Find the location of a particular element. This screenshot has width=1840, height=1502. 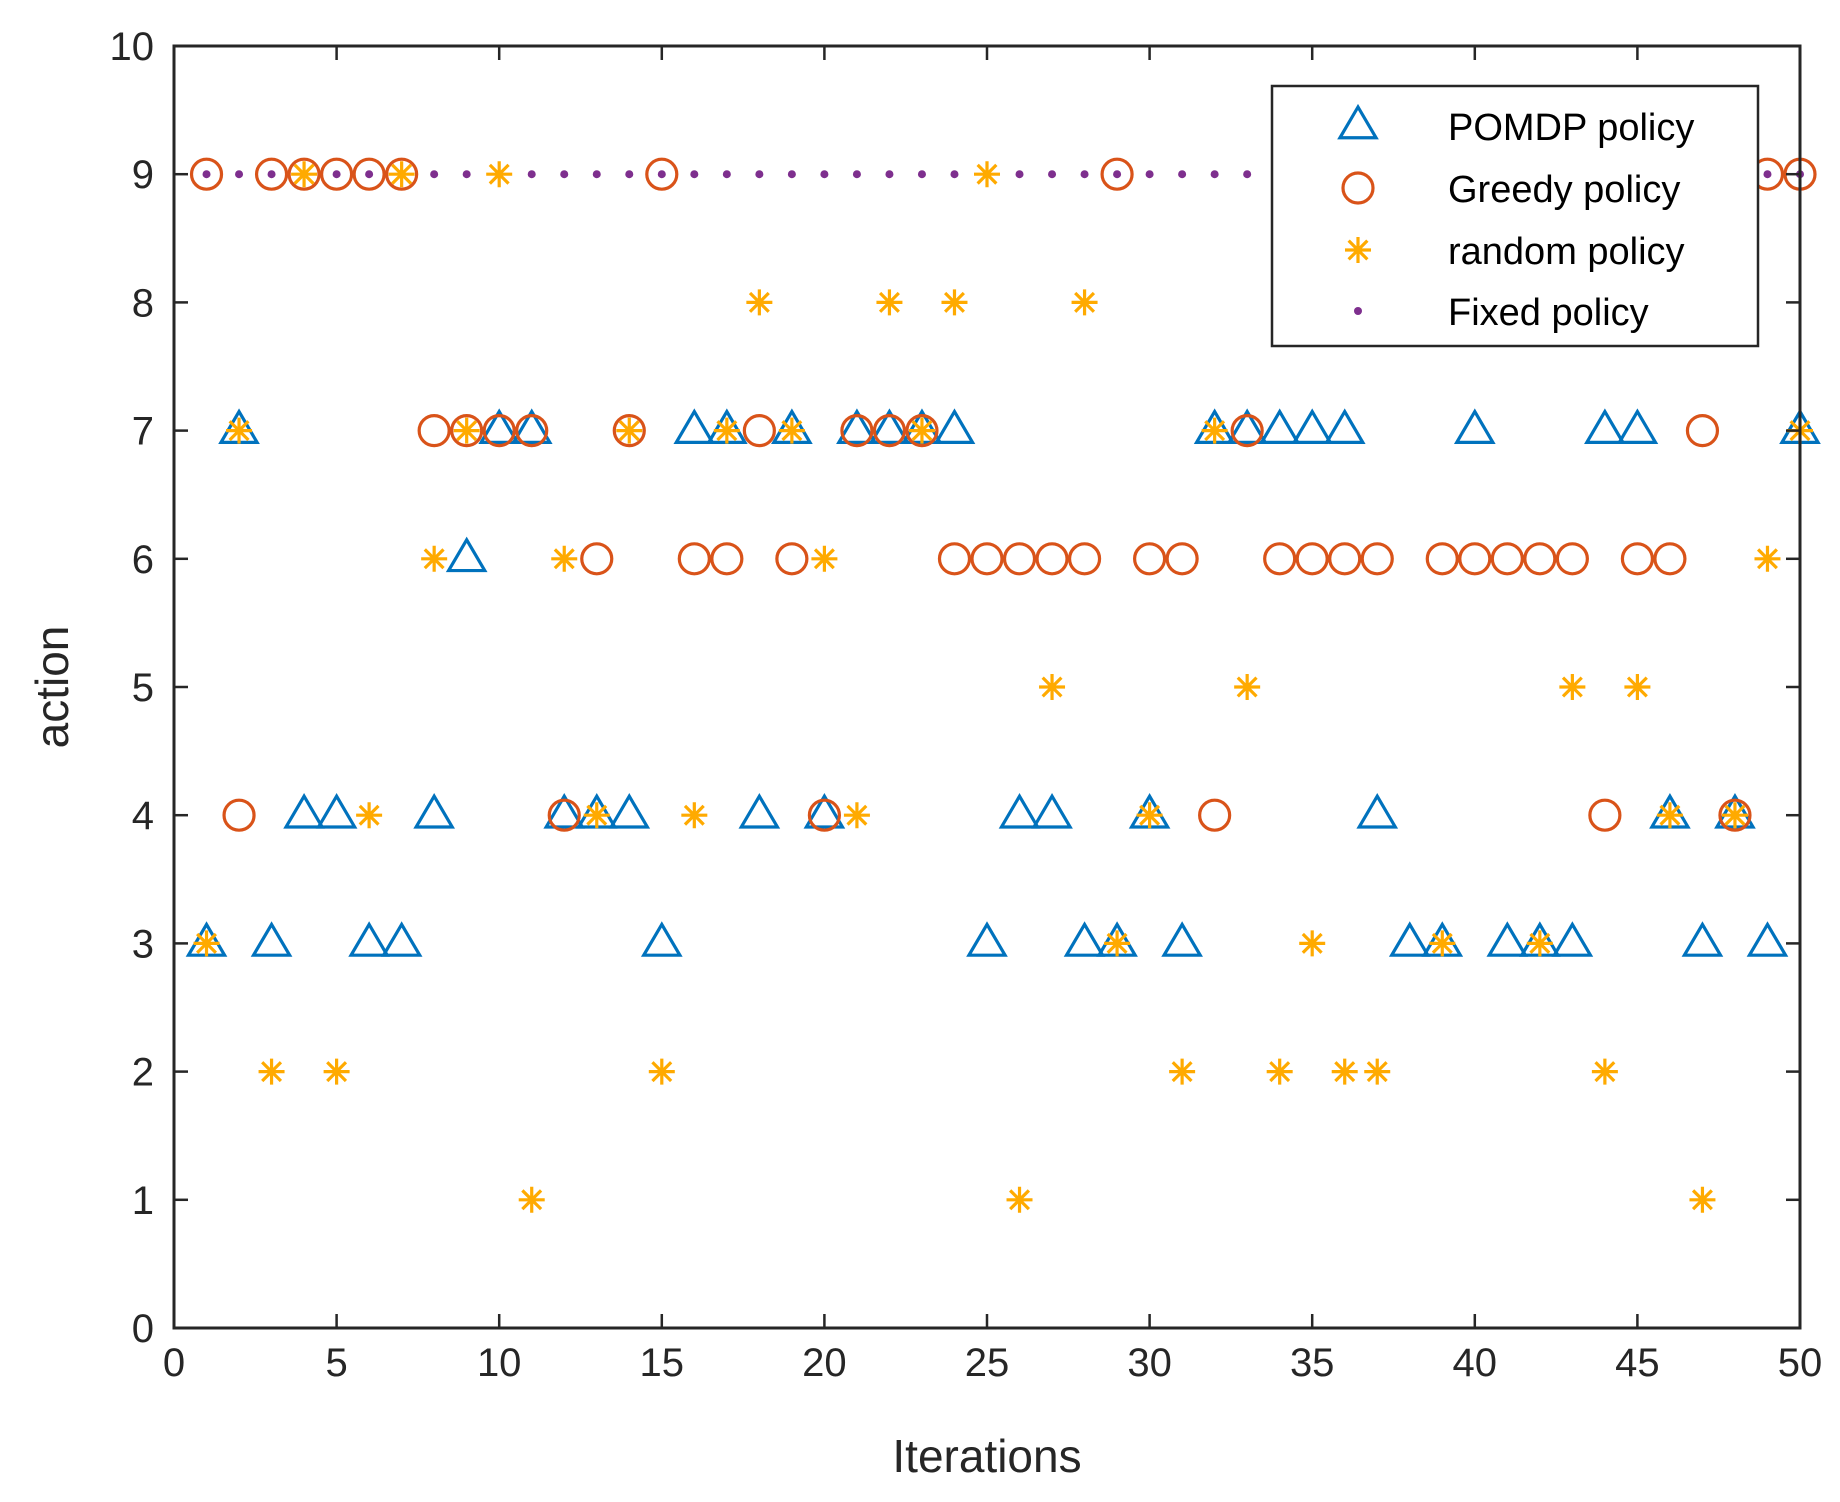

legend-entry-fixed: Fixed policy is located at coordinates (1501, 313).